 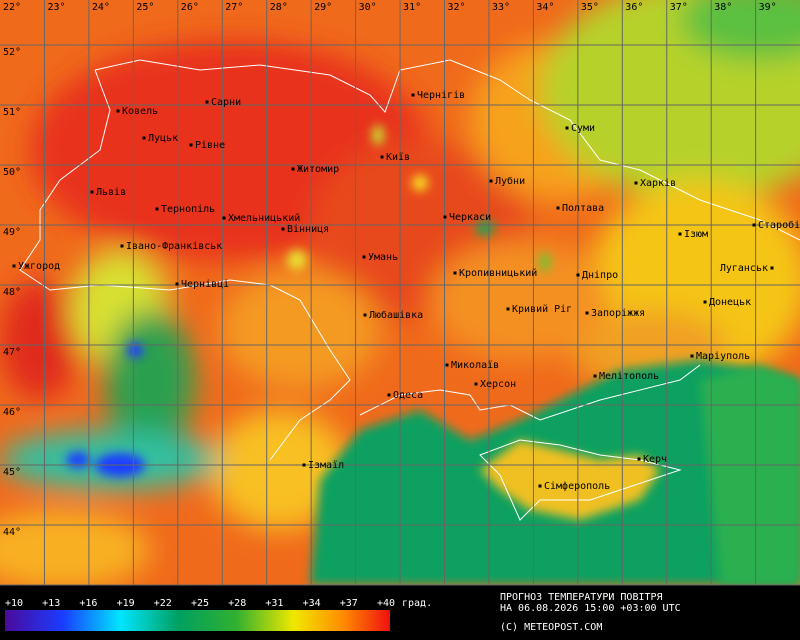 I want to click on longitude-label: 34°, so click(x=545, y=7).